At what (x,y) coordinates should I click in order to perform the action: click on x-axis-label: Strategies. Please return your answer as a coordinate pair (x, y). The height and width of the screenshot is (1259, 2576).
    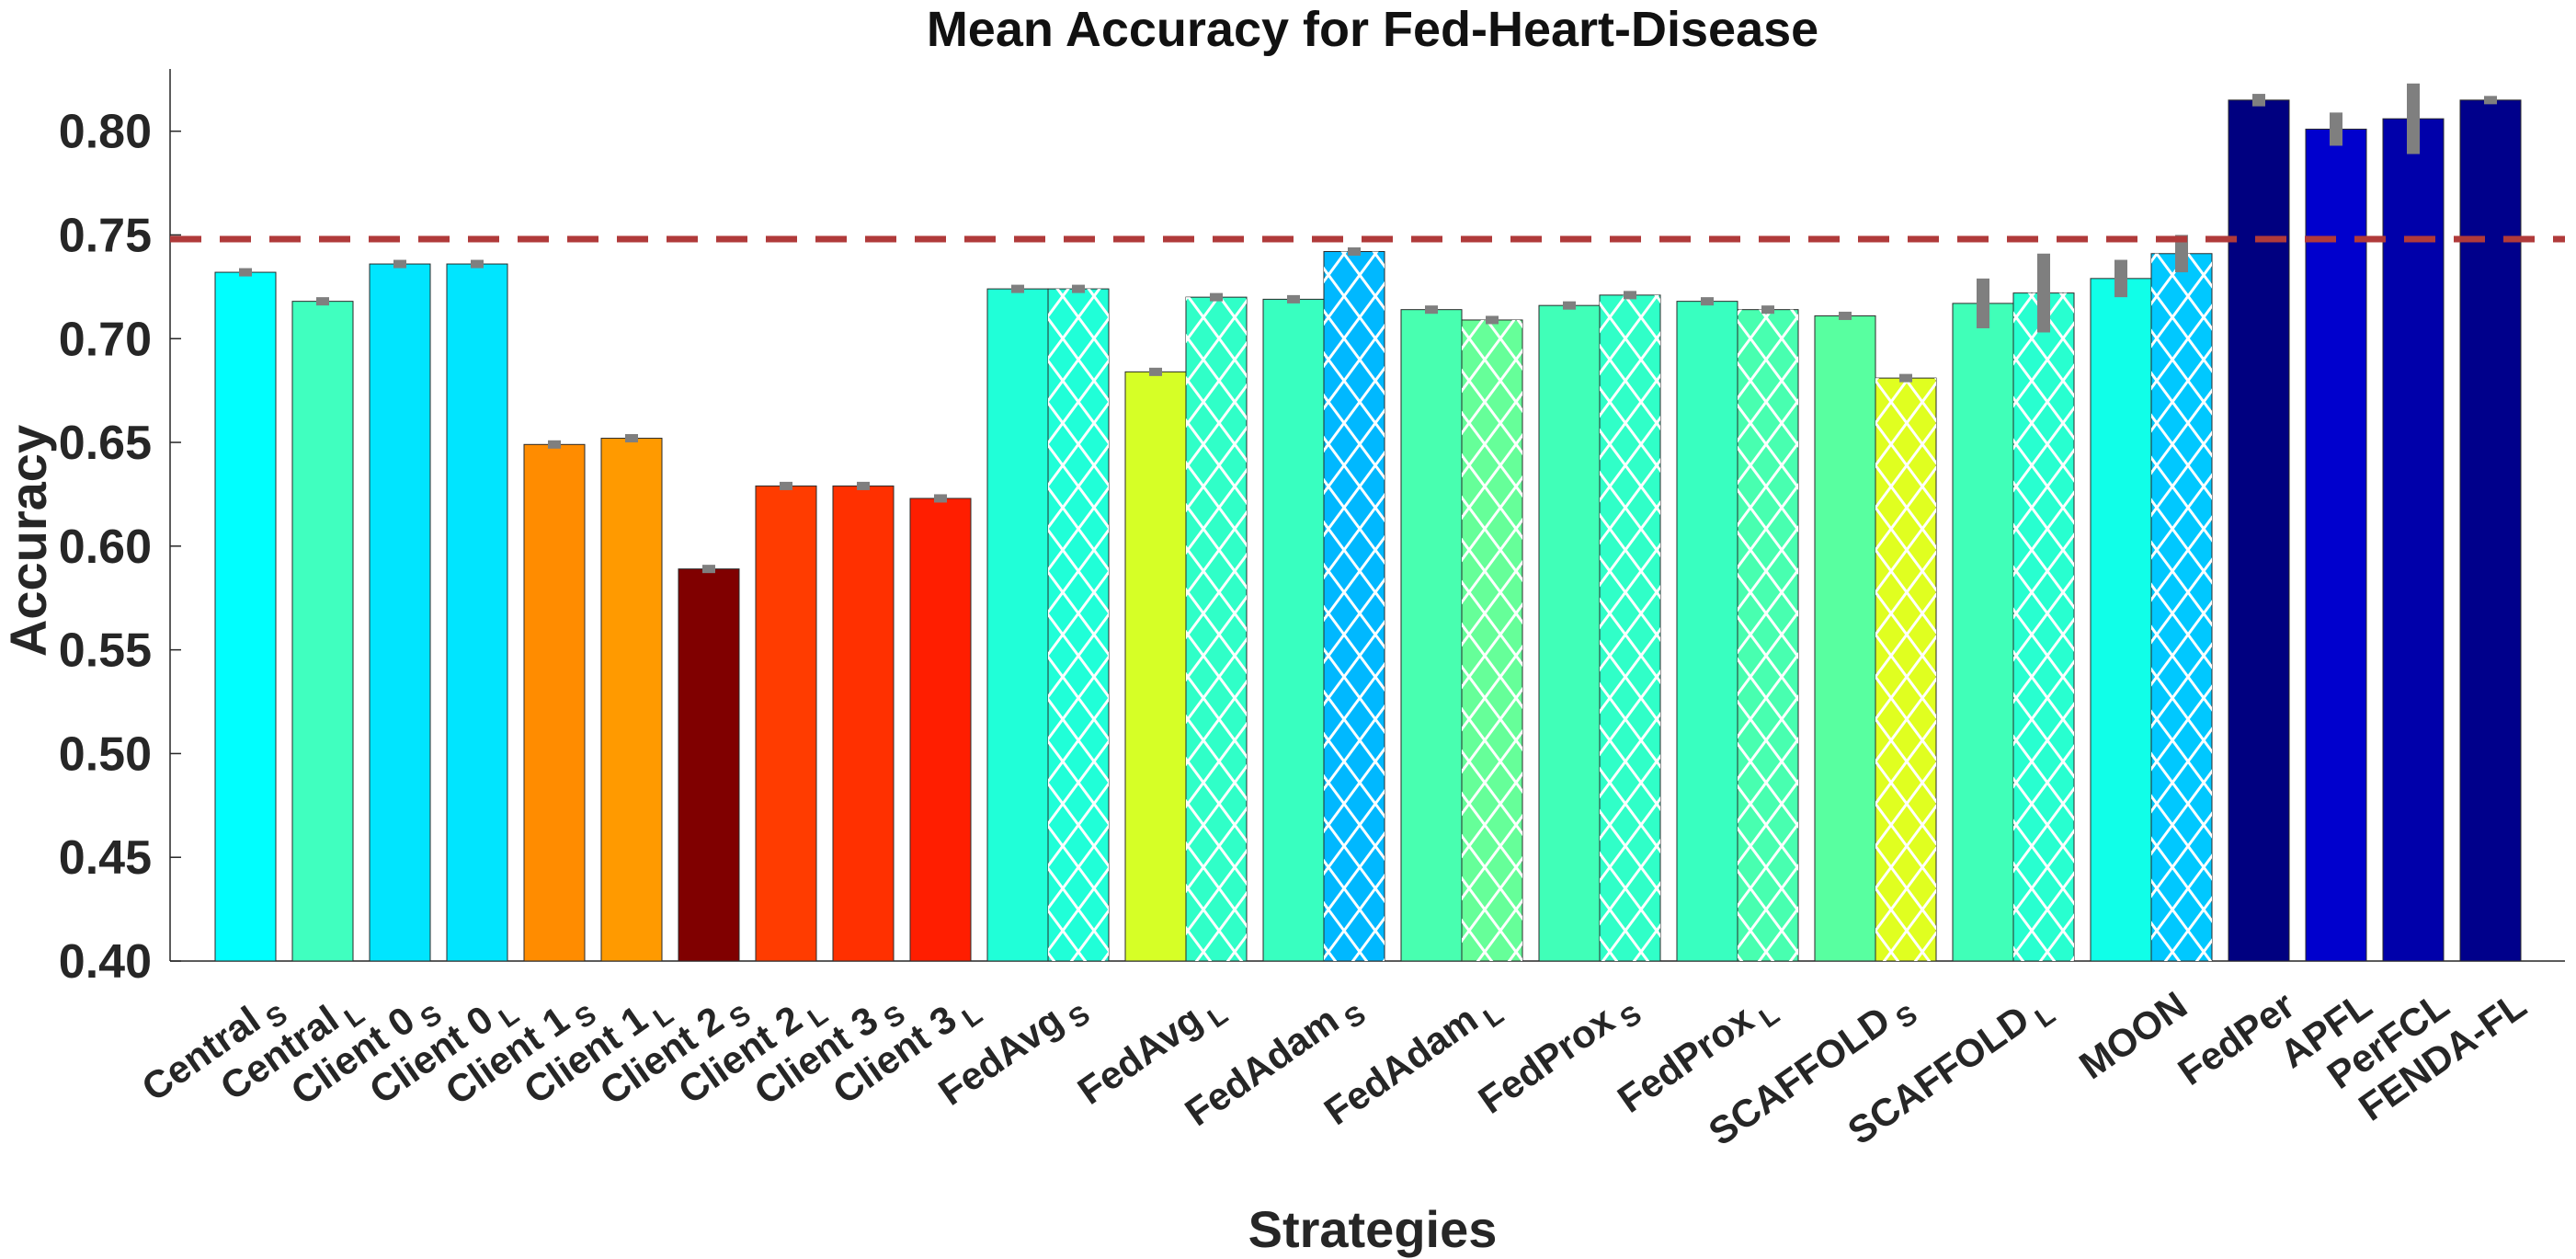
    Looking at the image, I should click on (1373, 1229).